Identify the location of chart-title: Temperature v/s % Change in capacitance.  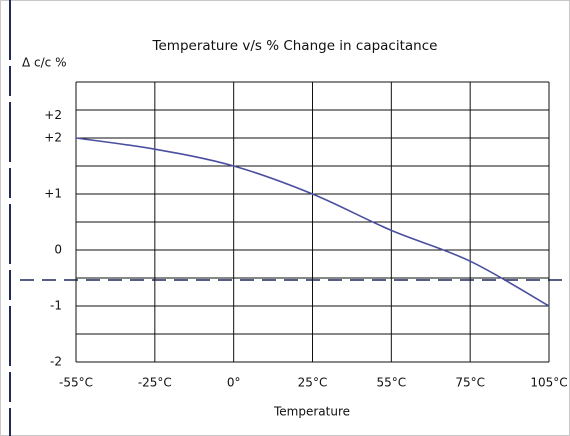
(295, 46).